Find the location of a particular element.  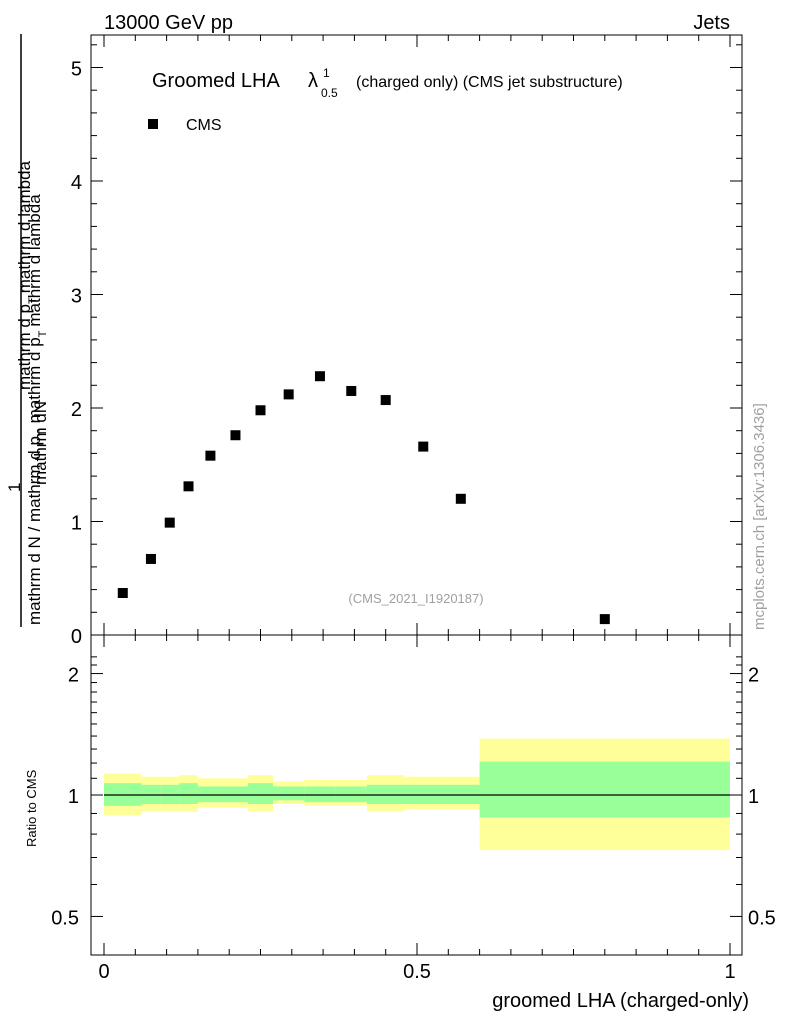

ratio-y-label: Ratio to CMS is located at coordinates (31, 808).